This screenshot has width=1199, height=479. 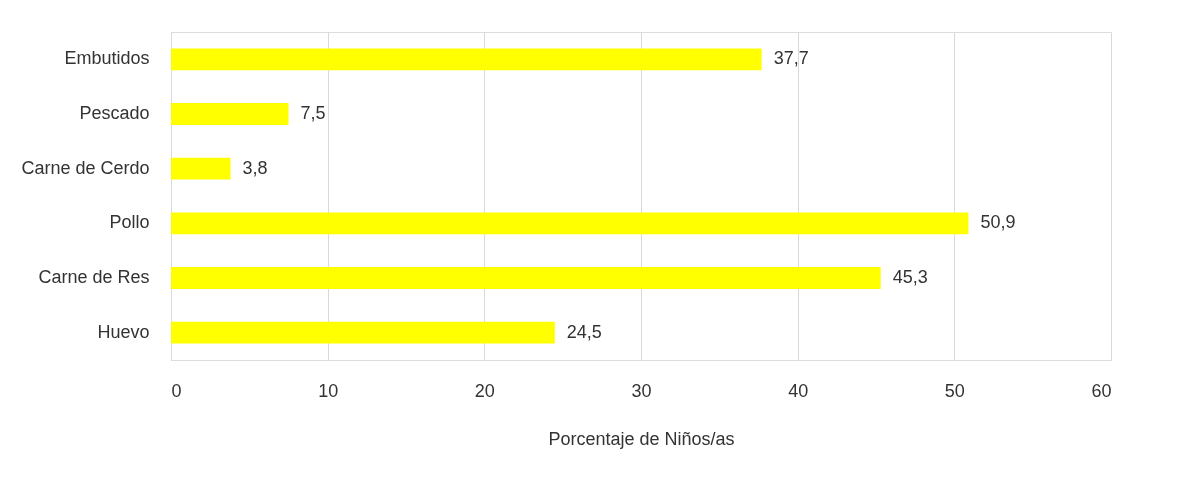 What do you see at coordinates (313, 113) in the screenshot?
I see `data-label: 7,5` at bounding box center [313, 113].